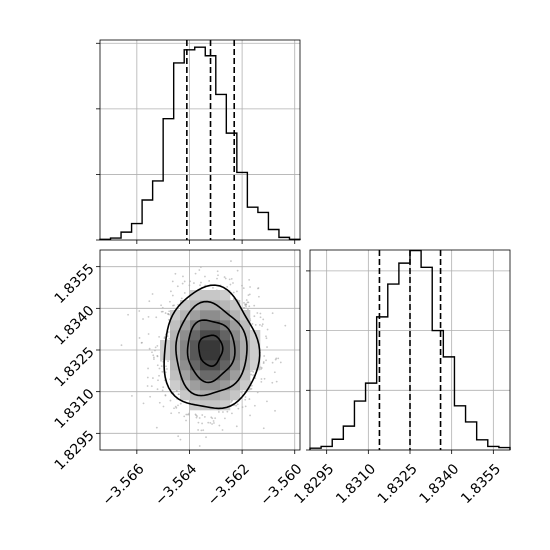  I want to click on quantile-lines, so click(211, 140).